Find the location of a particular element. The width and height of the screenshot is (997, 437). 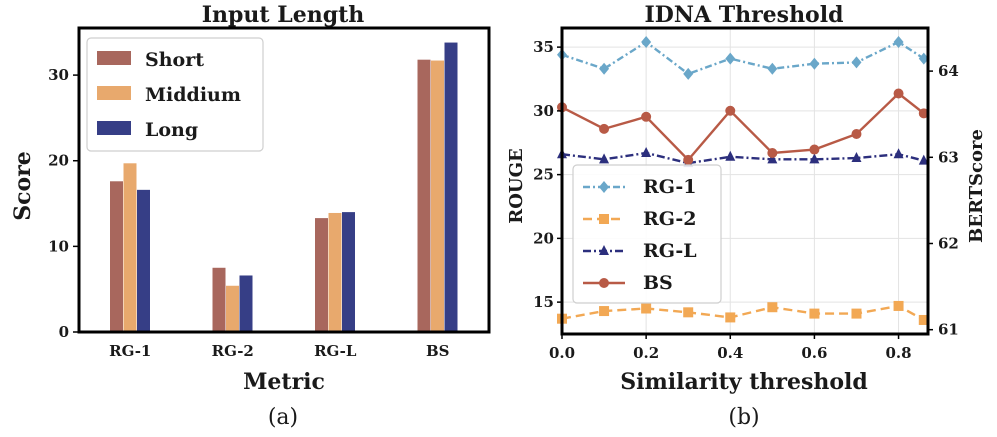

chart-b-x-ticks: 0.0 0.2 0.4 0.6 0.8 is located at coordinates (730, 348).